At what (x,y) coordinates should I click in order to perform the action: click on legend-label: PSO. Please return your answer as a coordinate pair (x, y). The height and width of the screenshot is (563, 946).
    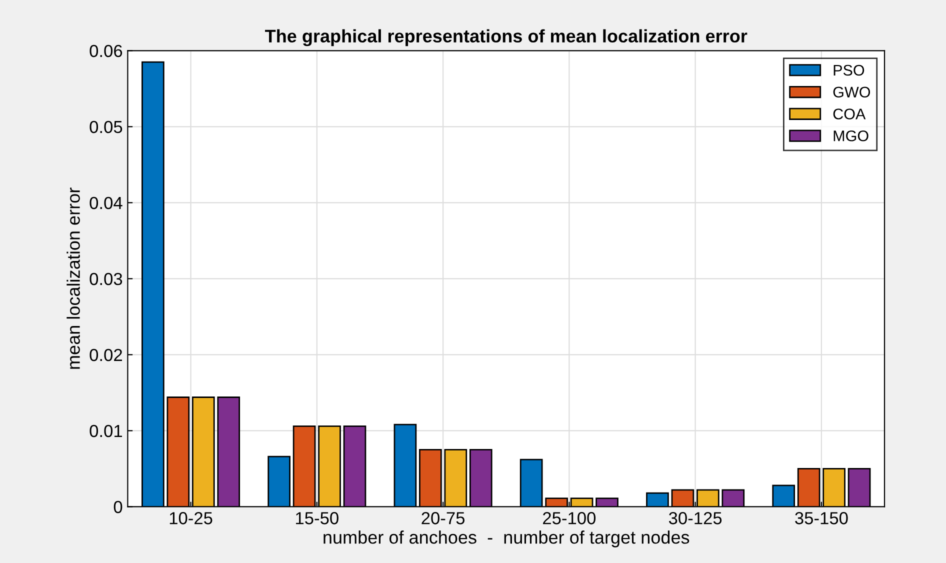
    Looking at the image, I should click on (849, 70).